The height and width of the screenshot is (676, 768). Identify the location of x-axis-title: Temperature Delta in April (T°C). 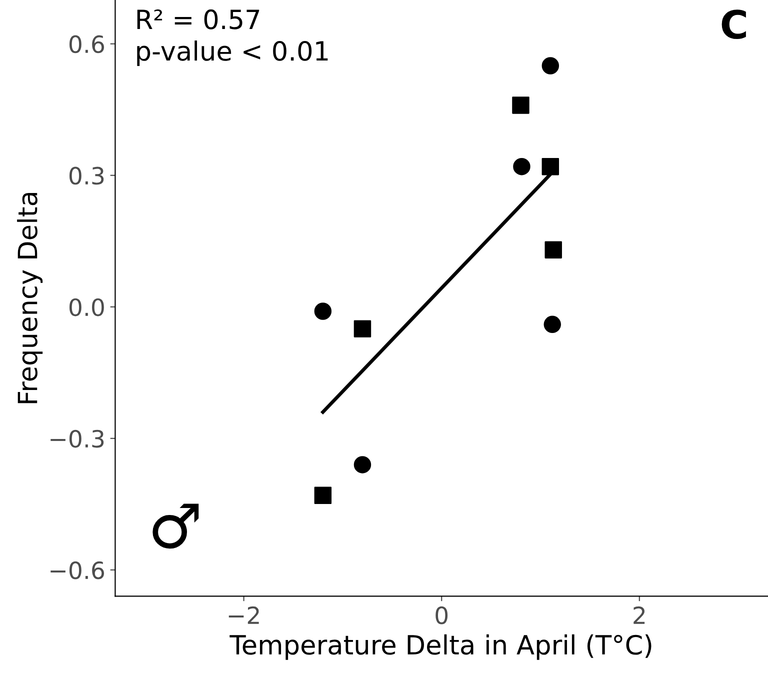
(441, 647).